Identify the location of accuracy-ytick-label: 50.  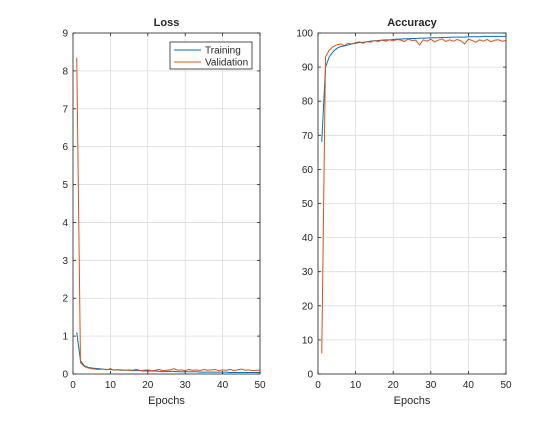
(308, 204).